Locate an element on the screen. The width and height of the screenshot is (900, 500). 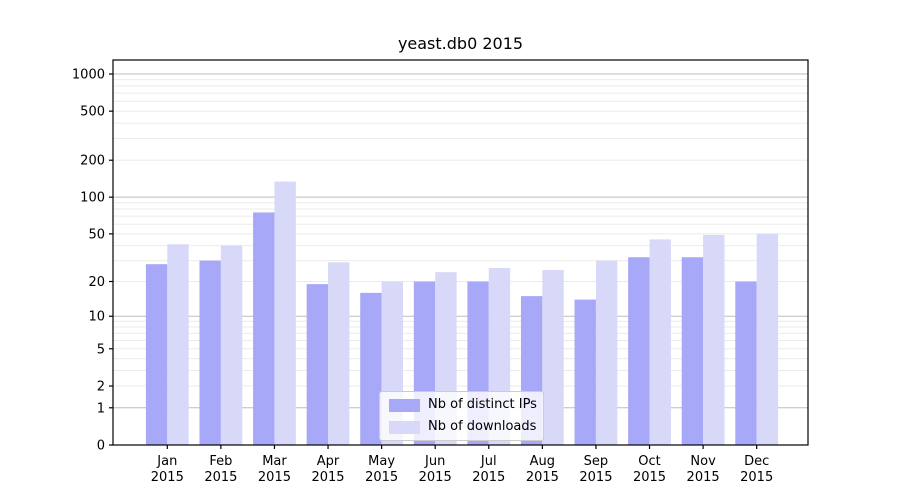
bar-downloads-aug is located at coordinates (553, 357).